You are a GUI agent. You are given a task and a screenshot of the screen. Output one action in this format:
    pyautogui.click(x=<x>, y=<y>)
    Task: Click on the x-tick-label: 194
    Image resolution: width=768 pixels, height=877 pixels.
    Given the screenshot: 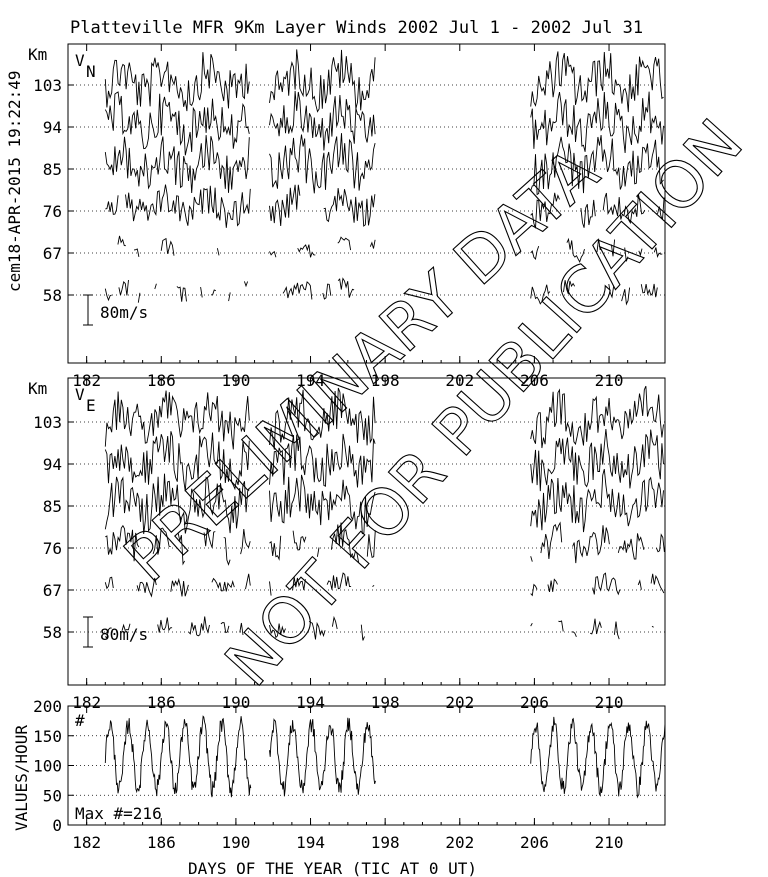 What is the action you would take?
    pyautogui.click(x=310, y=842)
    